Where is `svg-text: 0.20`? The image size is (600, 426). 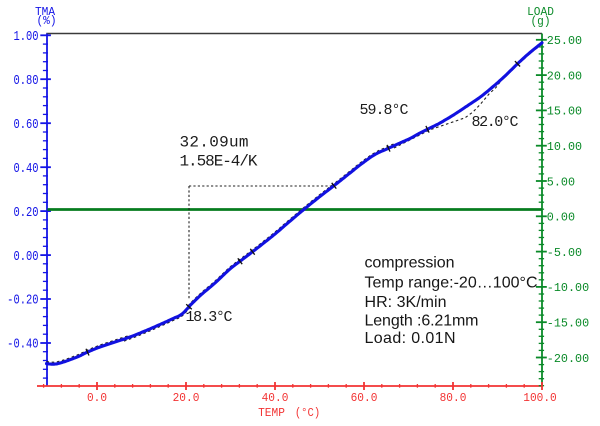 svg-text: 0.20 is located at coordinates (25, 213).